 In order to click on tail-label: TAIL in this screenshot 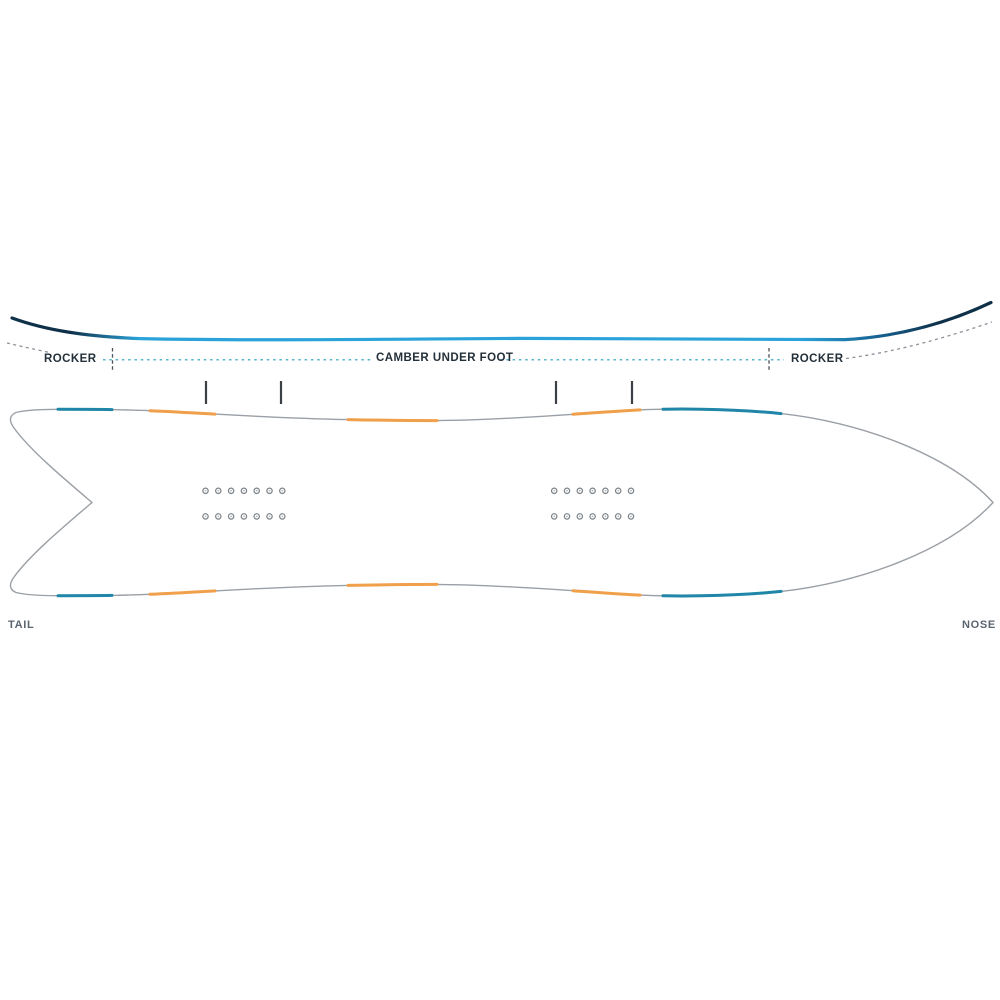, I will do `click(21, 625)`.